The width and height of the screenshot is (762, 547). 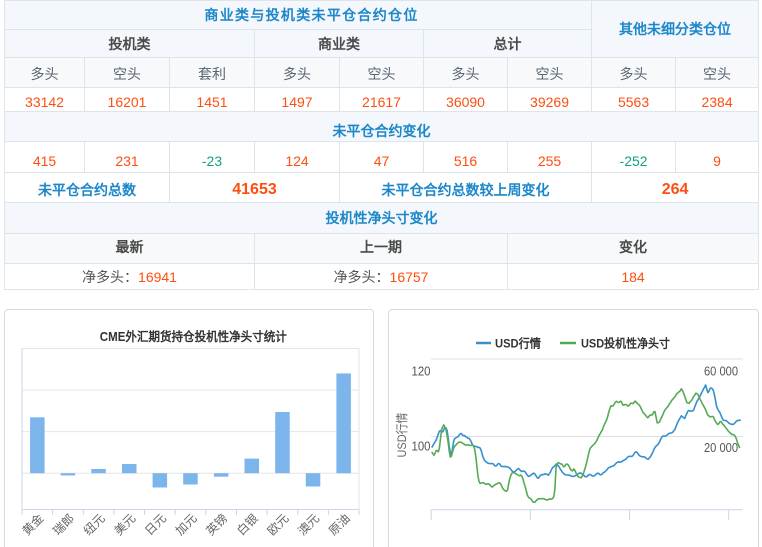 What do you see at coordinates (421, 372) in the screenshot?
I see `svg-text: 120` at bounding box center [421, 372].